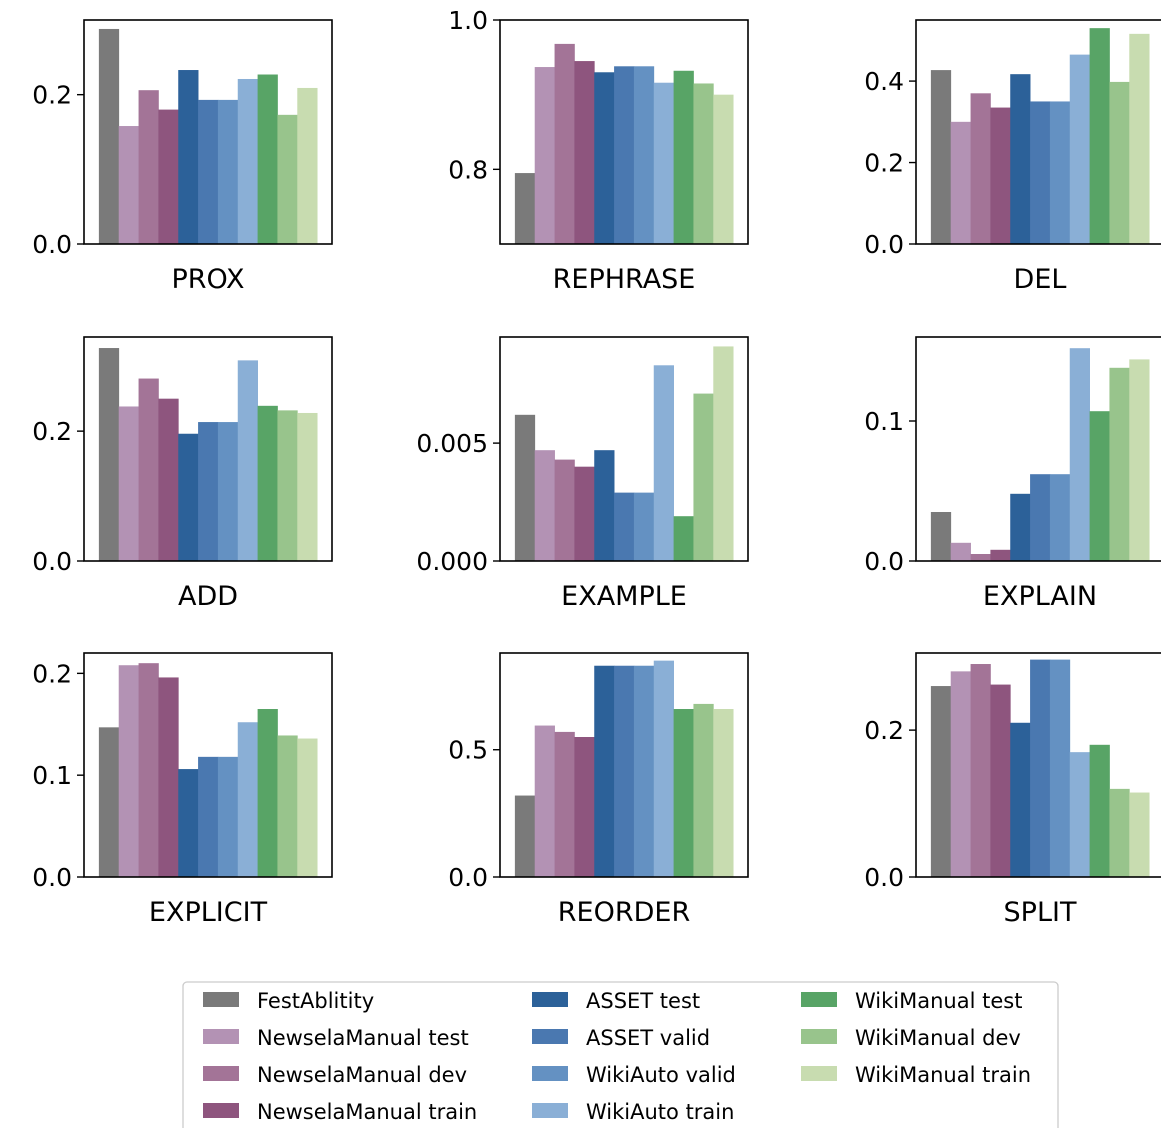 This screenshot has height=1128, width=1161. I want to click on bar-explicit-wikiauto-valid, so click(228, 816).